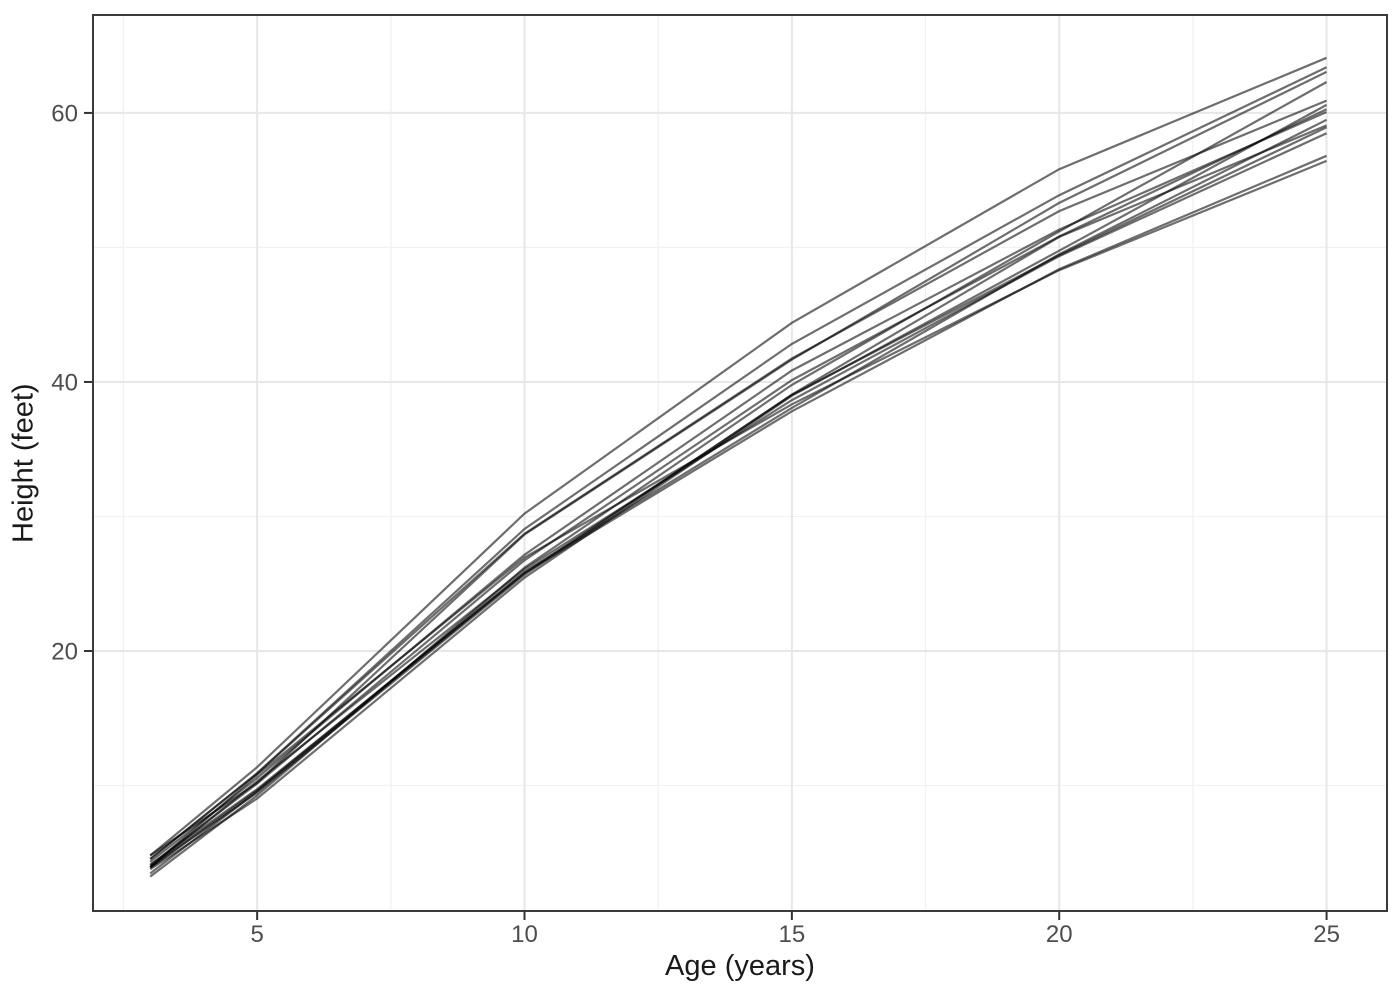  What do you see at coordinates (23, 463) in the screenshot?
I see `y-axis-title: Height (feet)` at bounding box center [23, 463].